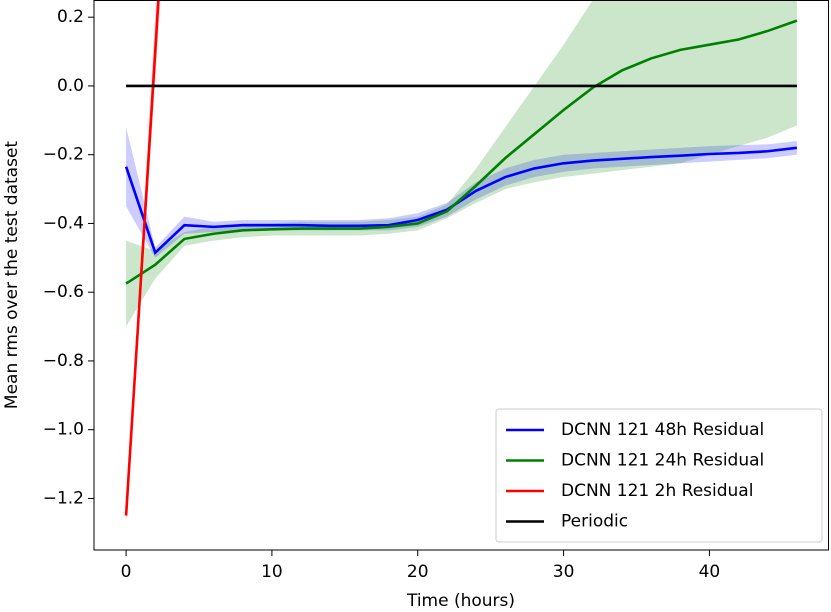 Image resolution: width=831 pixels, height=612 pixels. Describe the element at coordinates (70, 17) in the screenshot. I see `y-tick-label: 0.2` at that location.